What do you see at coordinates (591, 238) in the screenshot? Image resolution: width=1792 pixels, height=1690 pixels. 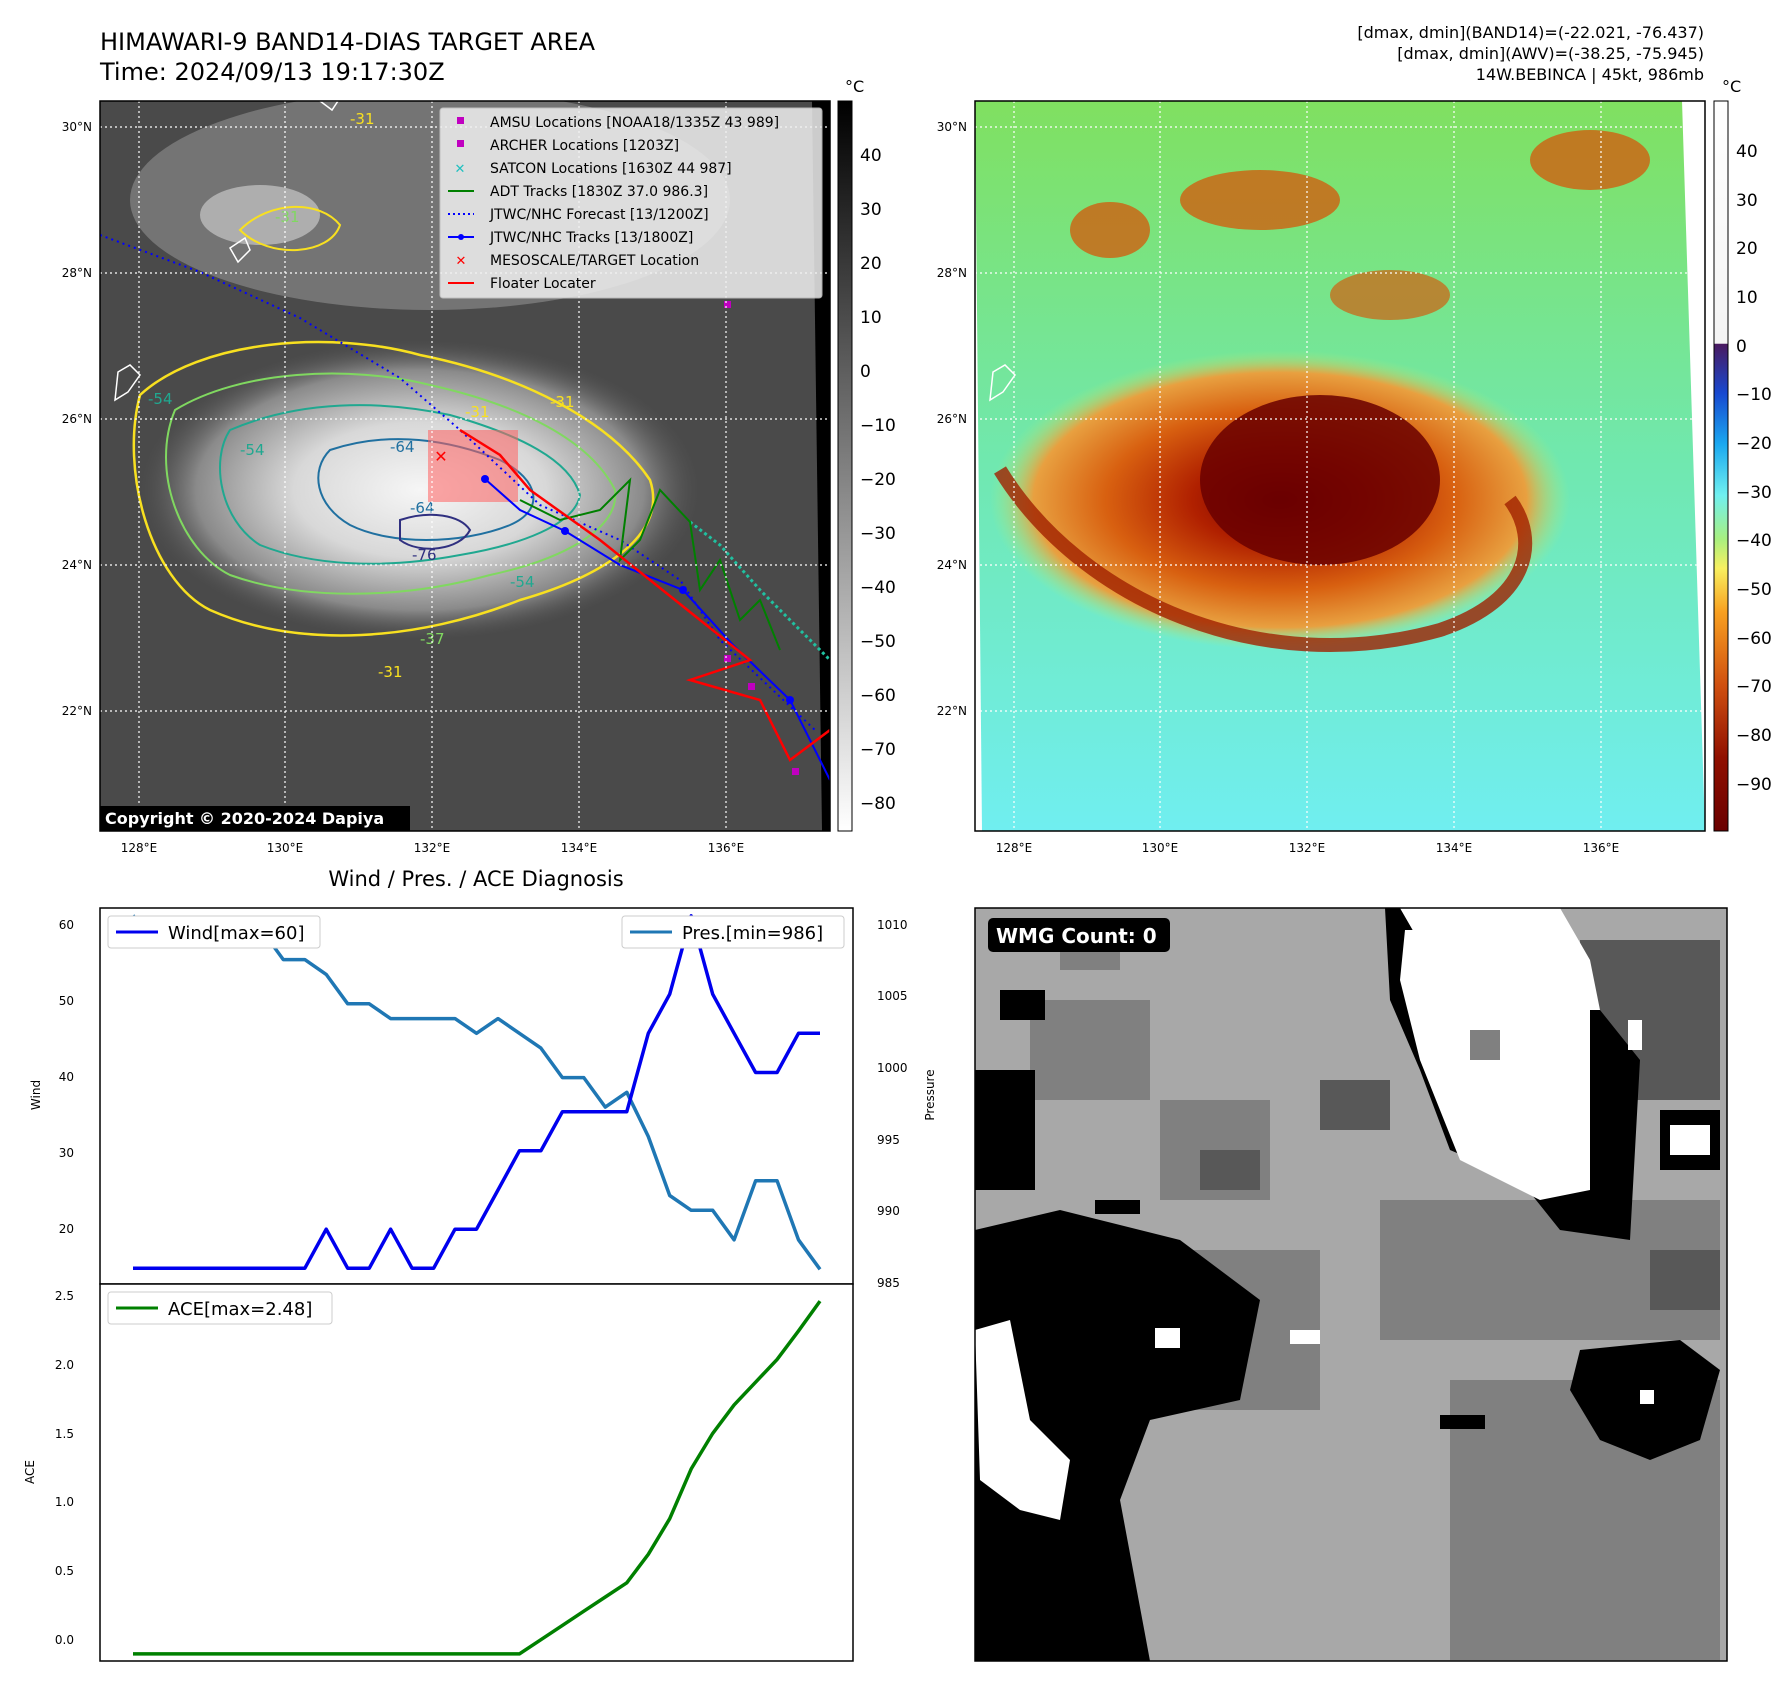 I see `legend-entry: JTWC/NHC Tracks [13/1800Z]` at bounding box center [591, 238].